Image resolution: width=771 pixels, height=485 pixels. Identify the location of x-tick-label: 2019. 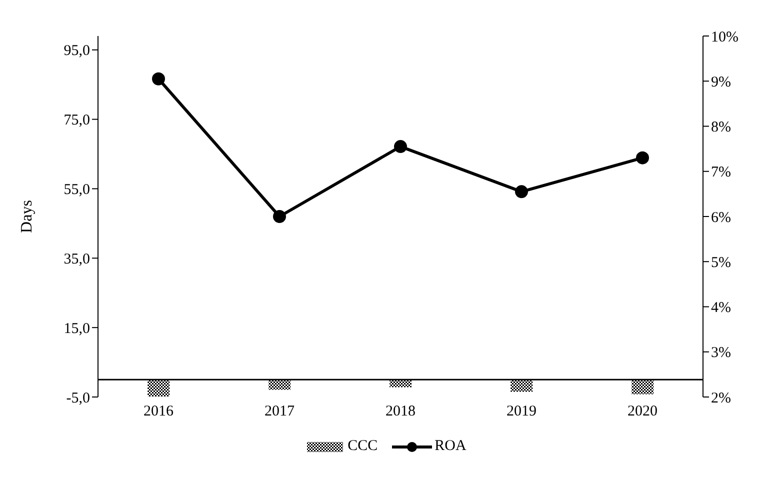
(521, 412).